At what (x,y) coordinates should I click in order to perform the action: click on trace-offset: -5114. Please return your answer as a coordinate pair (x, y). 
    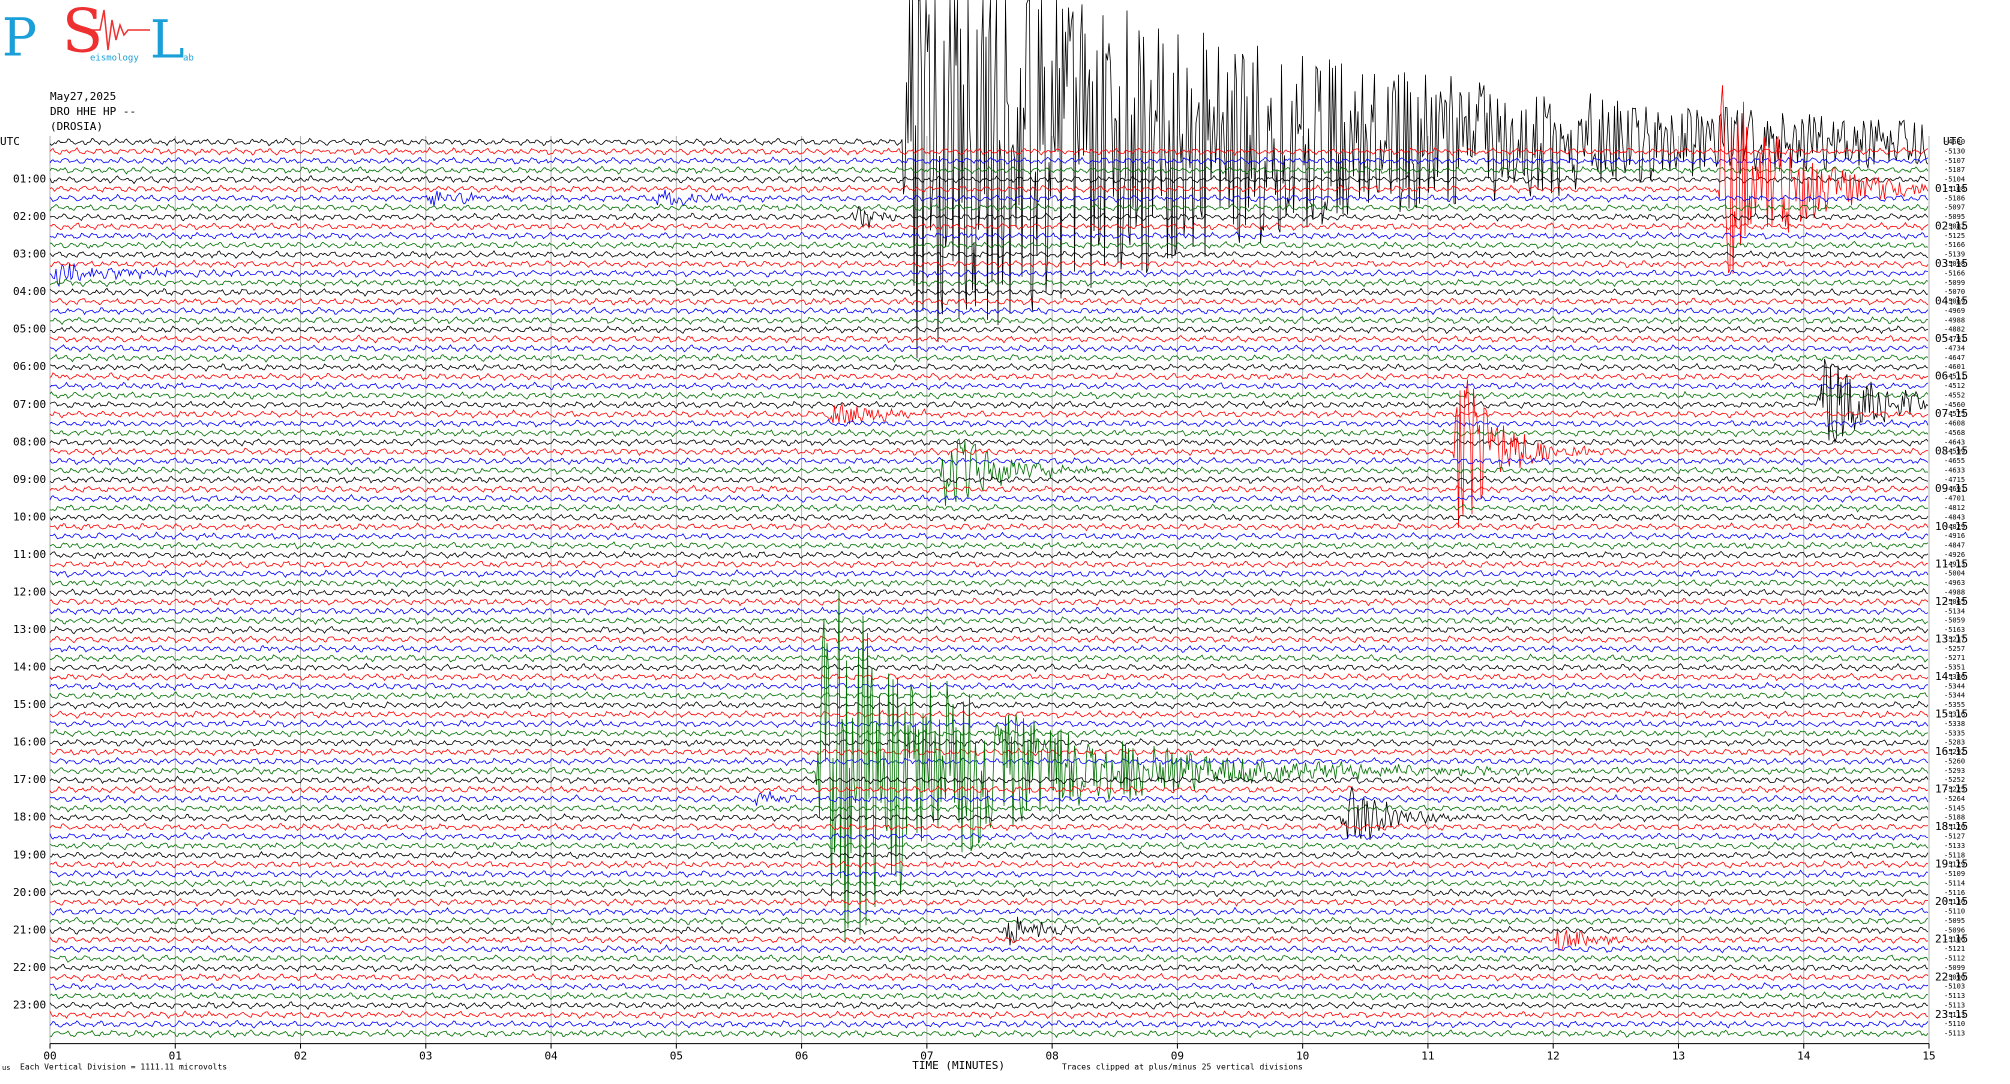
    Looking at the image, I should click on (1954, 883).